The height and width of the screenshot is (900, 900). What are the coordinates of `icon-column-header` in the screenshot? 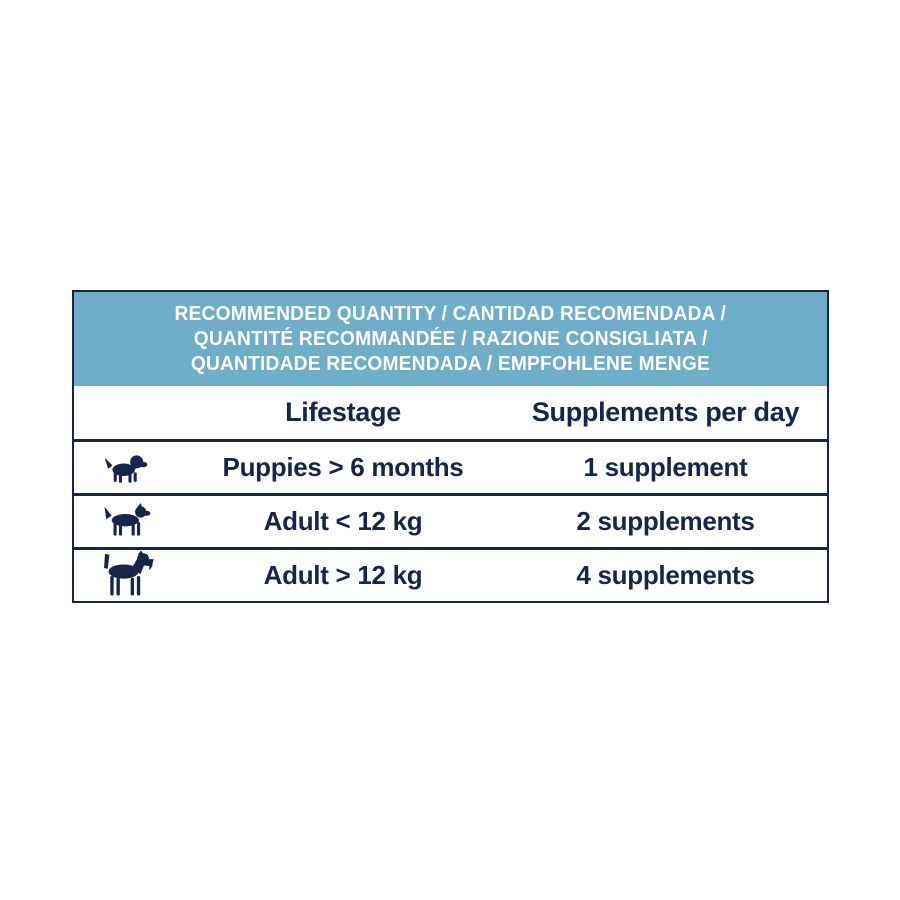 It's located at (128, 412).